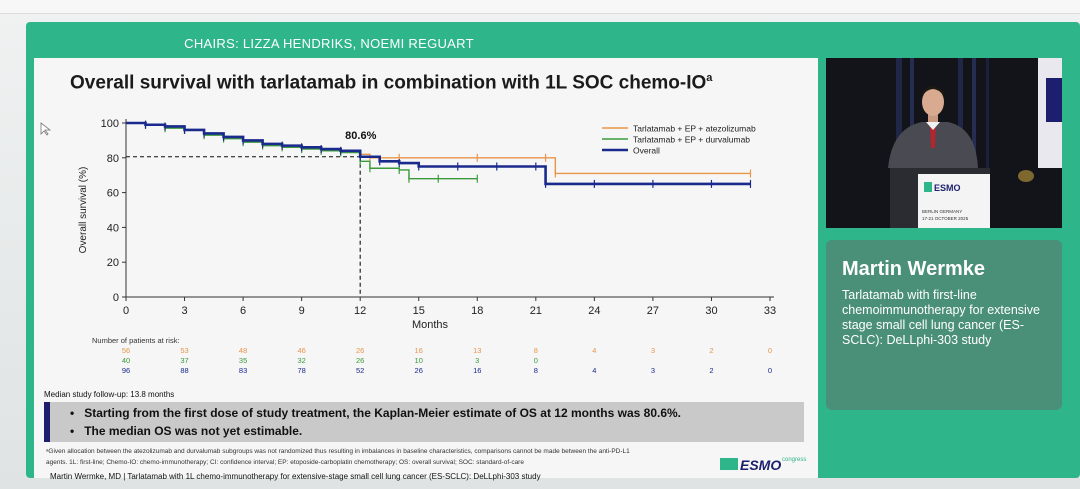  I want to click on y-axis-label: Overall survival (%), so click(83, 210).